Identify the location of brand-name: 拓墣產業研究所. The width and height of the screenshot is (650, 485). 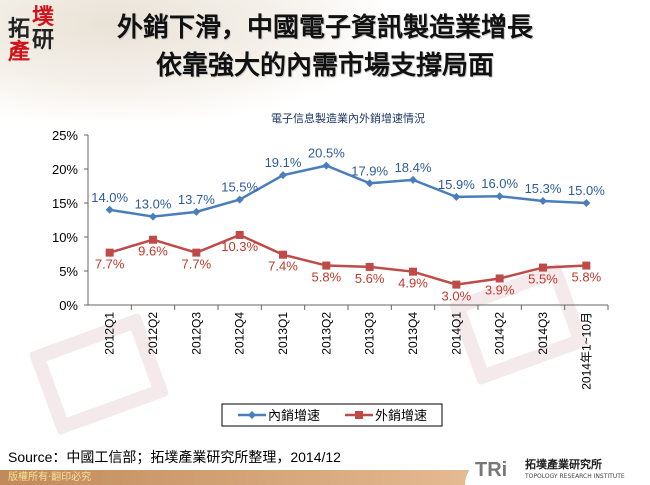
(563, 464).